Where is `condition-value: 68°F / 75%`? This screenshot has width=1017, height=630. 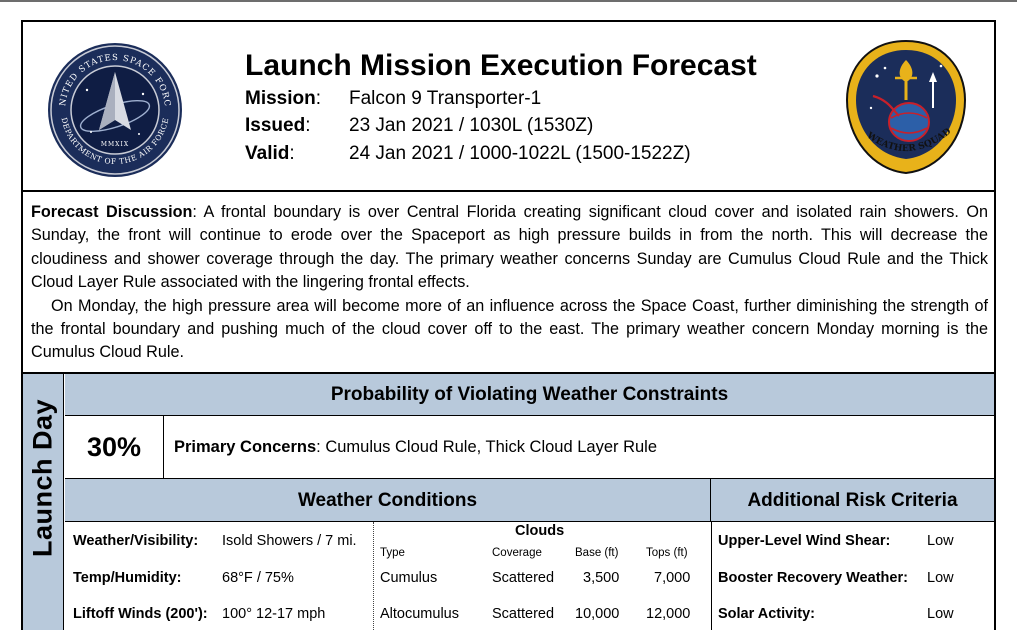
condition-value: 68°F / 75% is located at coordinates (258, 578).